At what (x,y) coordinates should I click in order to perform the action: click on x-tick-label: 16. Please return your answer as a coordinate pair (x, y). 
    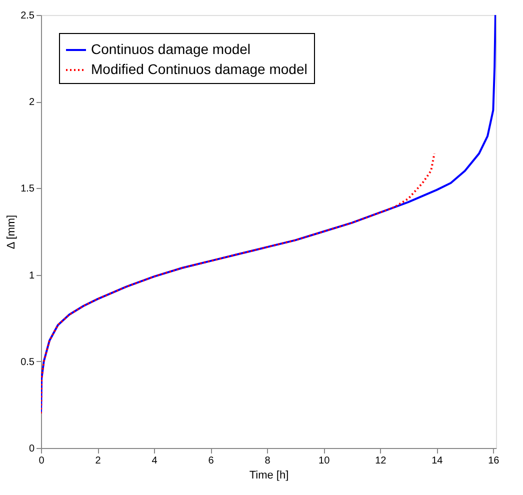
    Looking at the image, I should click on (494, 461).